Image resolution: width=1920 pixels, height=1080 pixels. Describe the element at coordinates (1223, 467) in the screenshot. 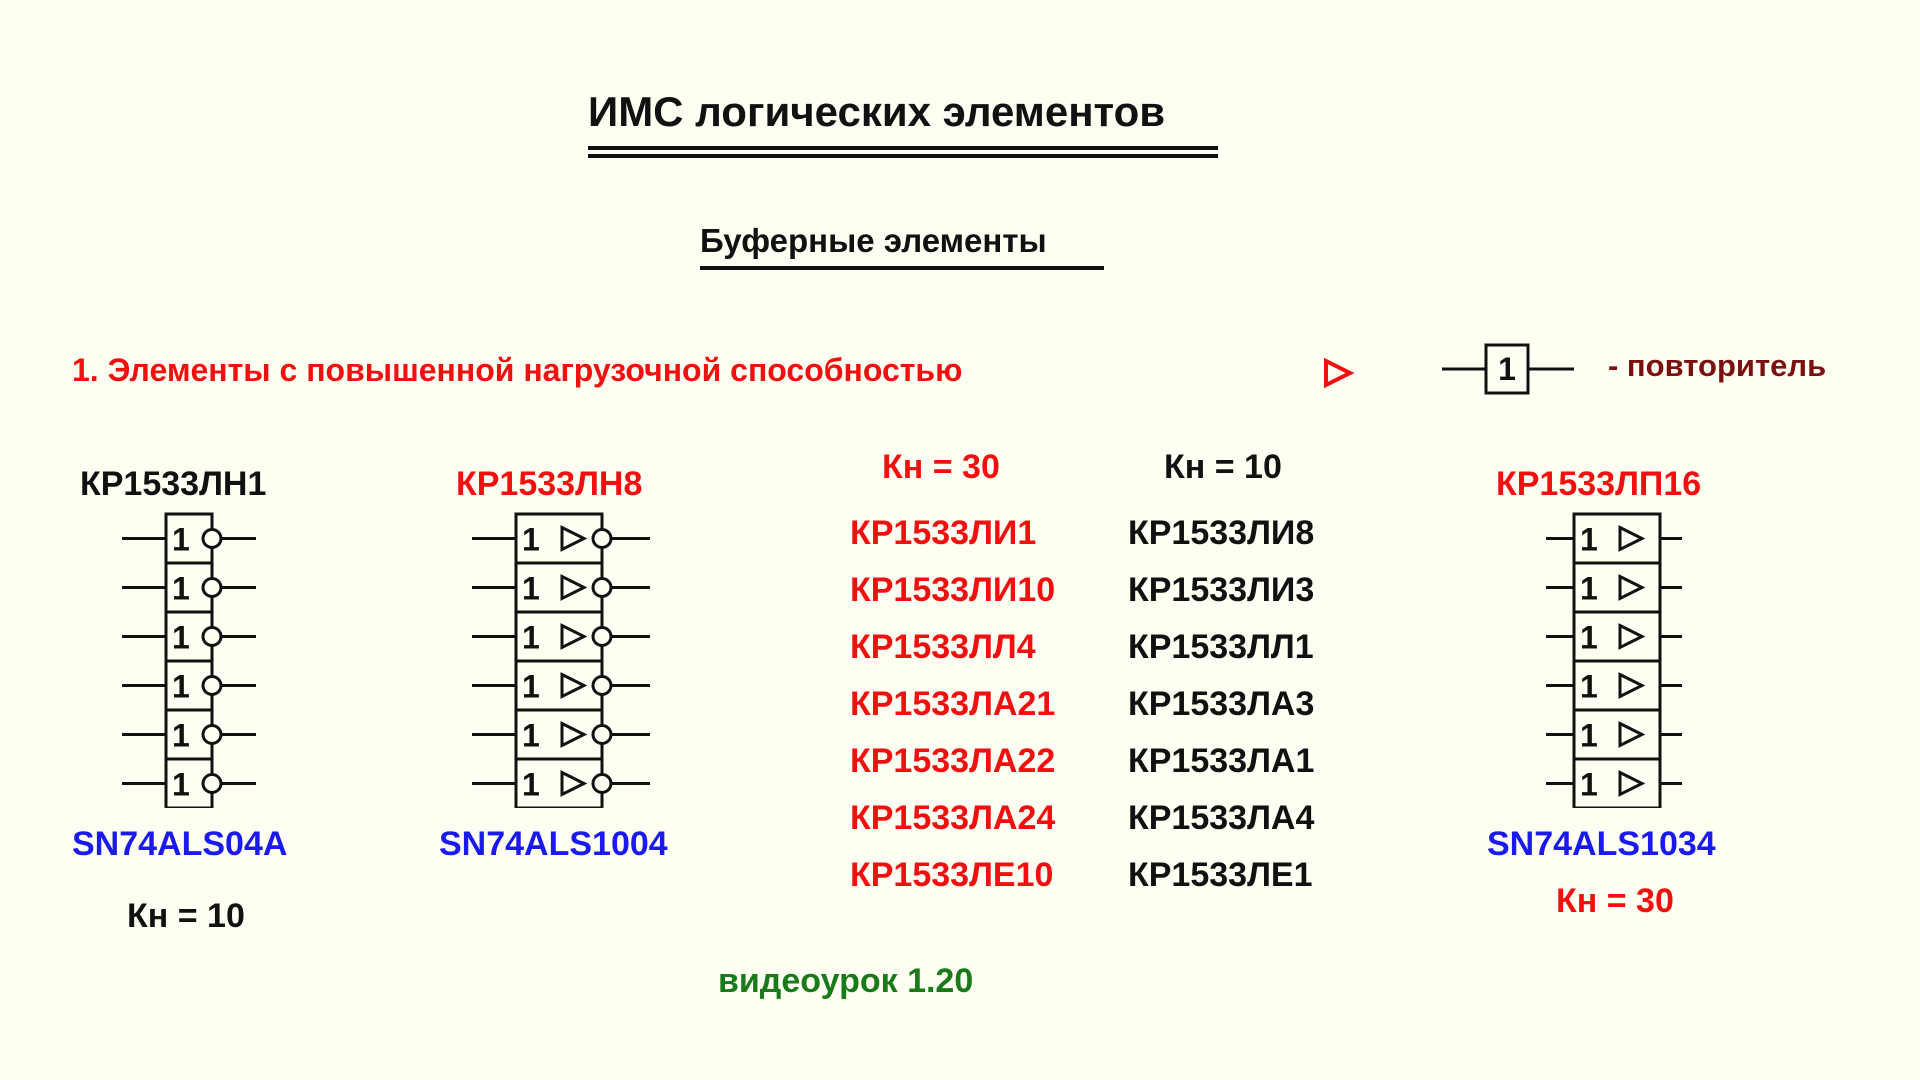

I see `table-right-header: Кн = 10` at that location.